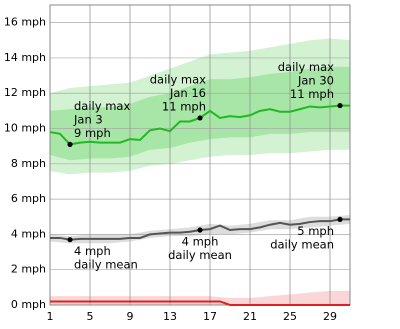 The image size is (400, 329). Describe the element at coordinates (28, 304) in the screenshot. I see `y-tick-label: 0 mph` at that location.